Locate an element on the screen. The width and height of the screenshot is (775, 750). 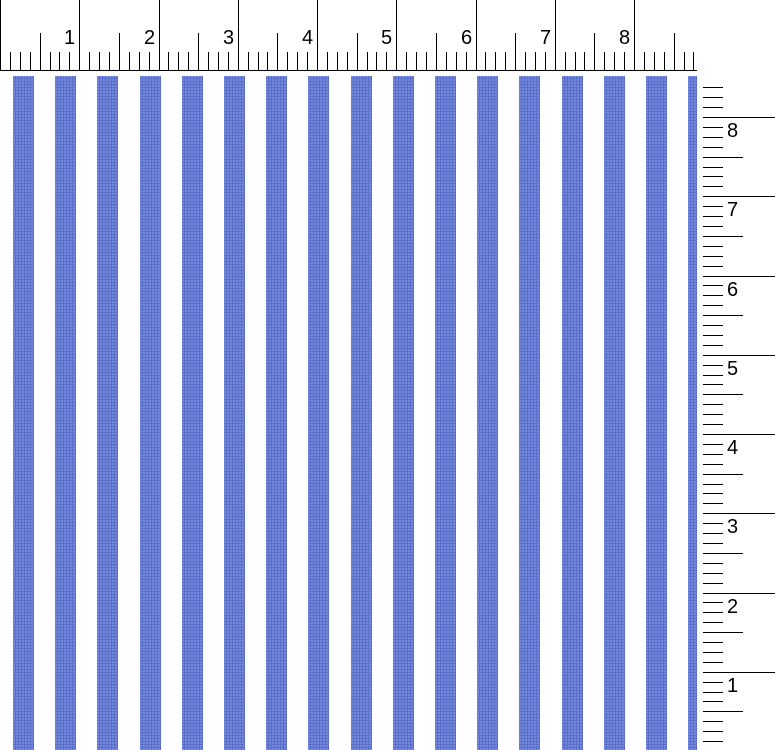
top-ruler-label: 3 is located at coordinates (229, 38).